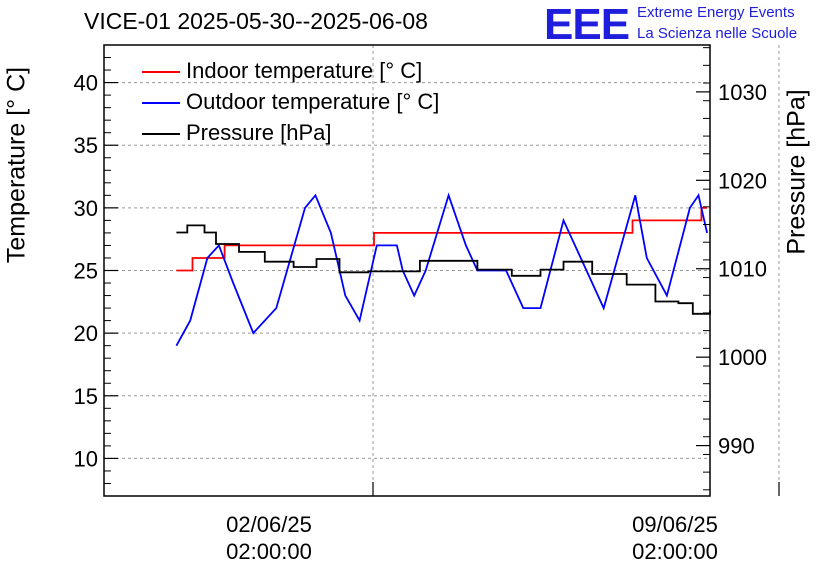 Image resolution: width=836 pixels, height=572 pixels. I want to click on y-tick-label-left-3: 25, so click(86, 271).